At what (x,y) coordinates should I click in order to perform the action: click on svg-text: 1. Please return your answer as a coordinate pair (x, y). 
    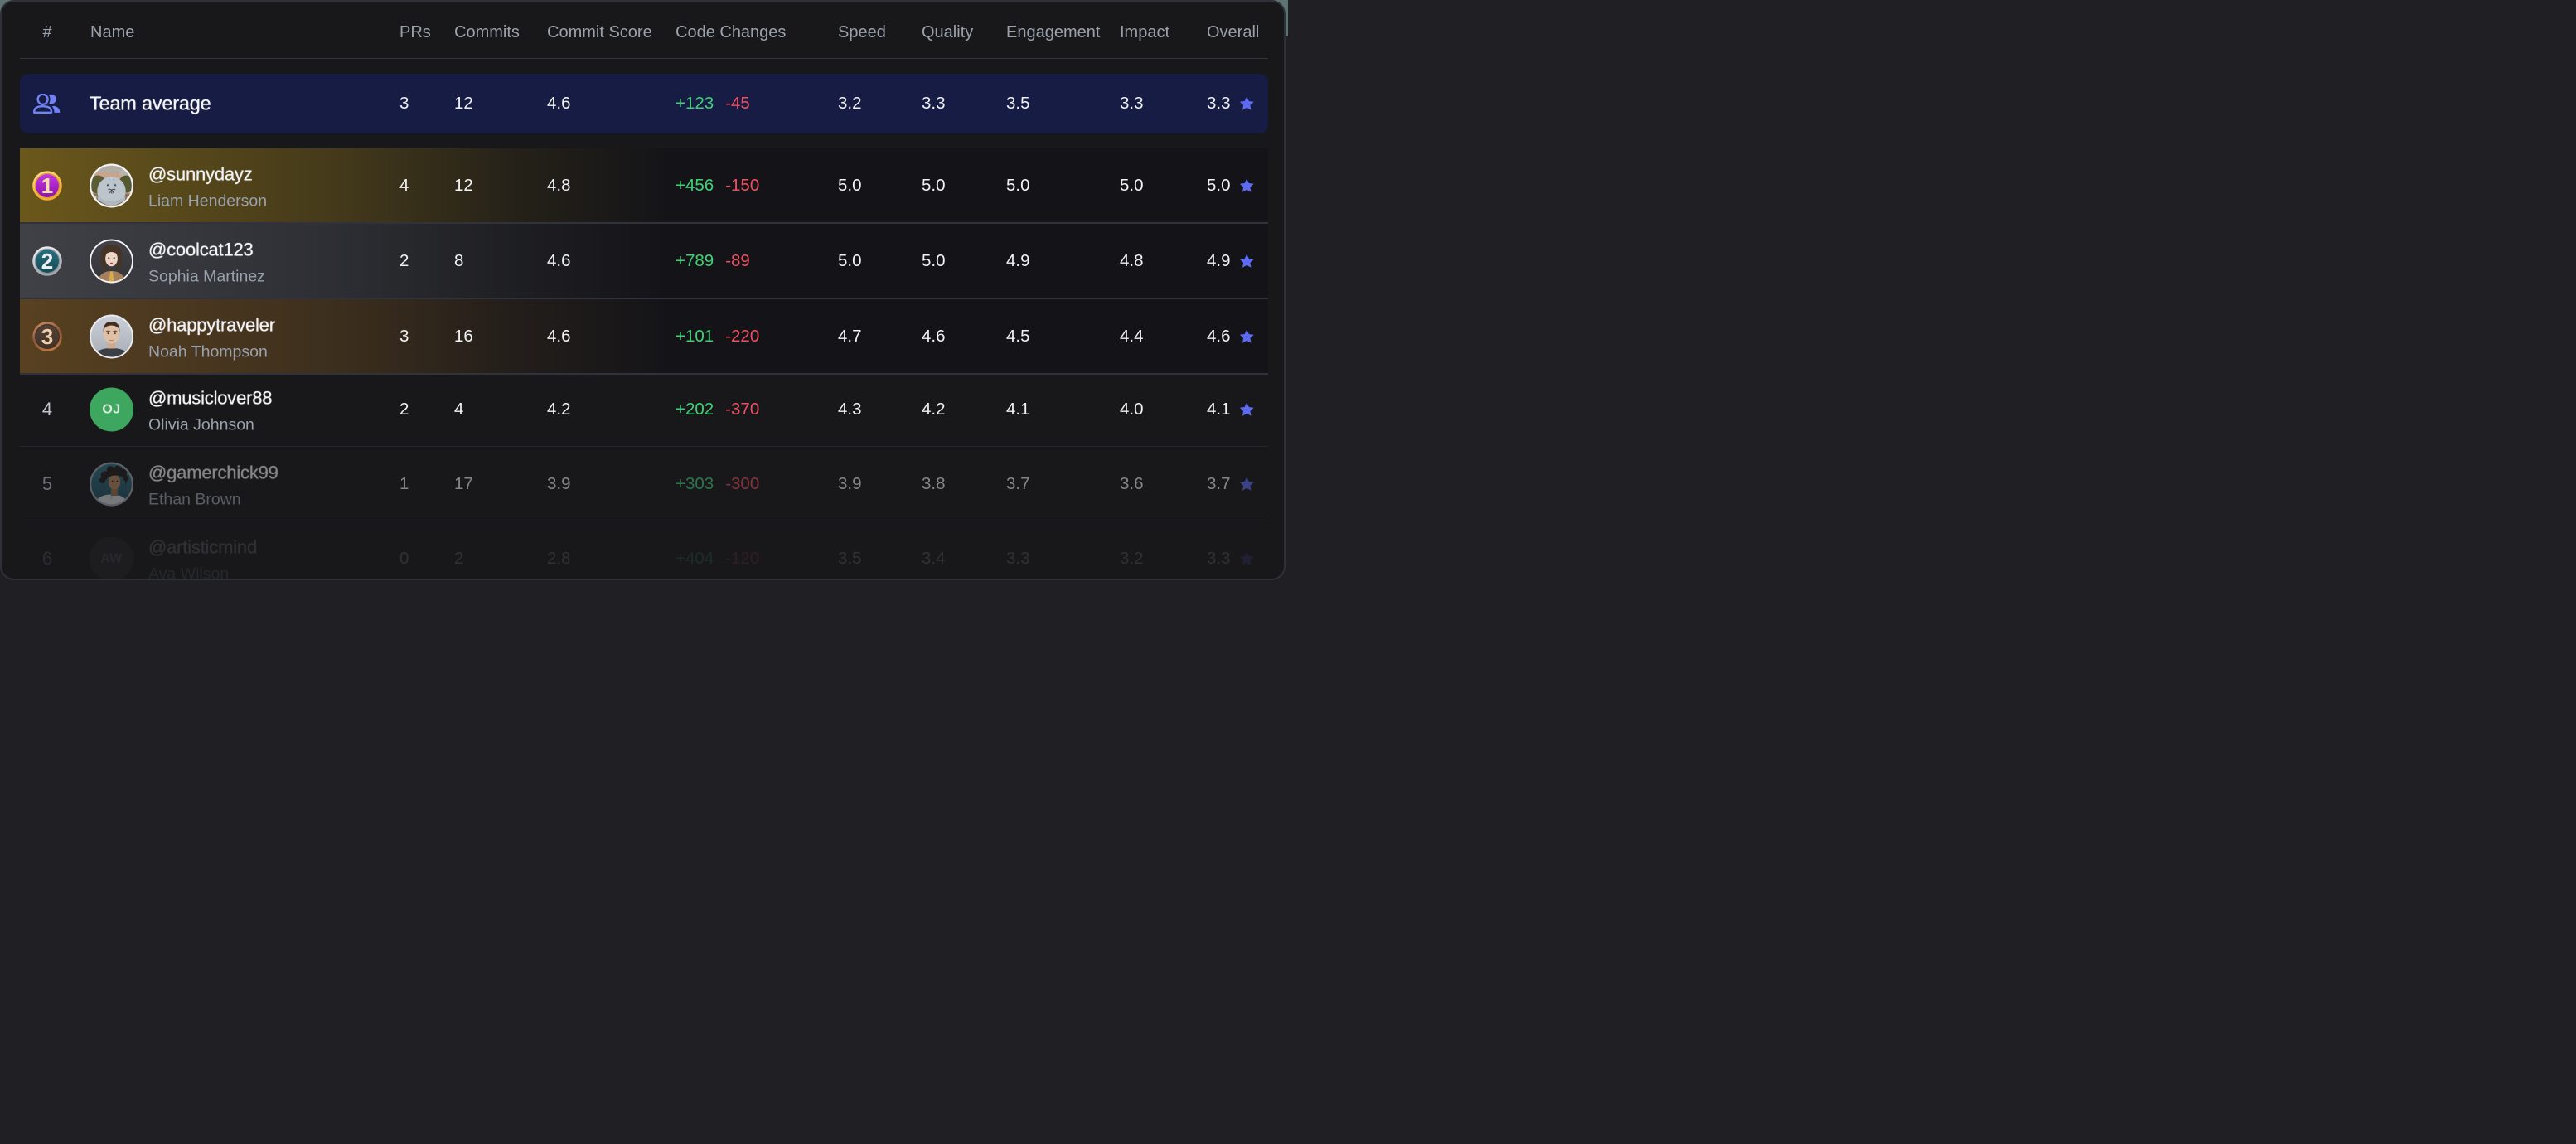
    Looking at the image, I should click on (47, 185).